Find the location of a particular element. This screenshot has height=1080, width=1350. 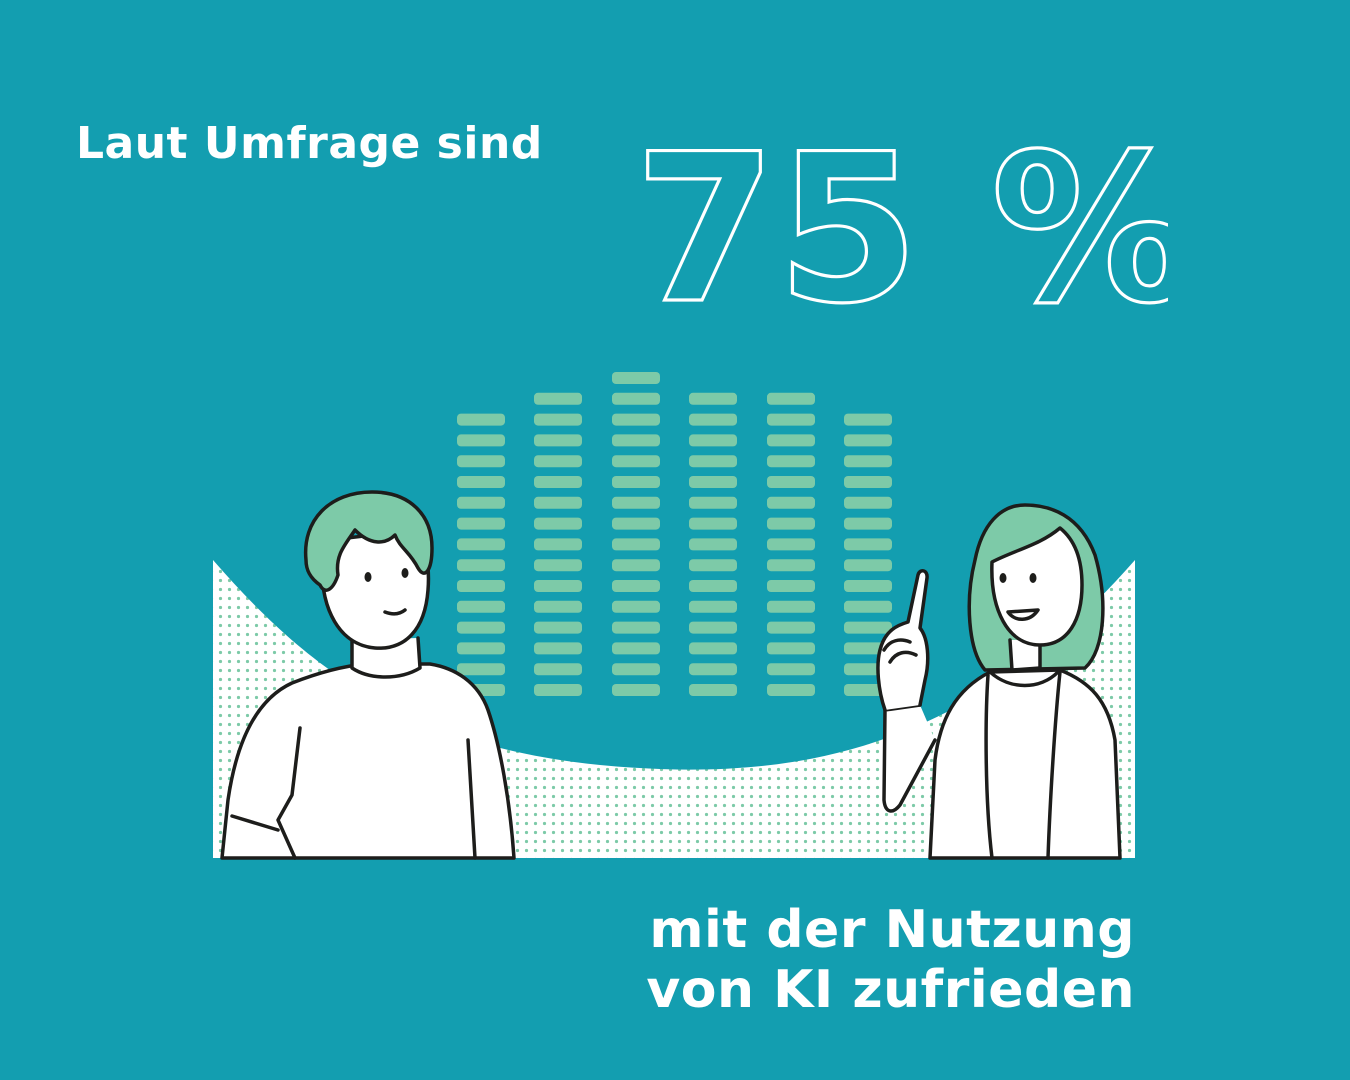

big-percentage-text: 75 % is located at coordinates (901, 220).